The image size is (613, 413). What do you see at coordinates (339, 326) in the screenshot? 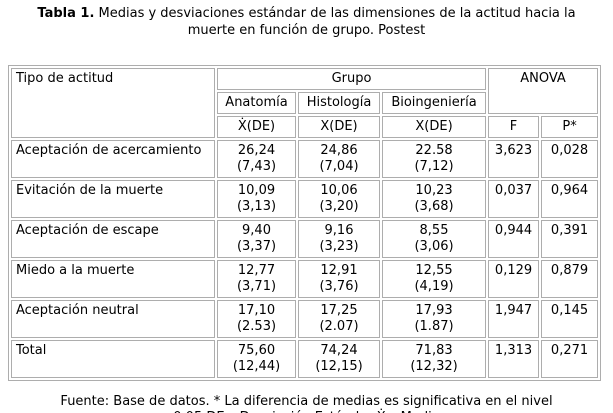
I see `sd-value: (2.07)` at bounding box center [339, 326].